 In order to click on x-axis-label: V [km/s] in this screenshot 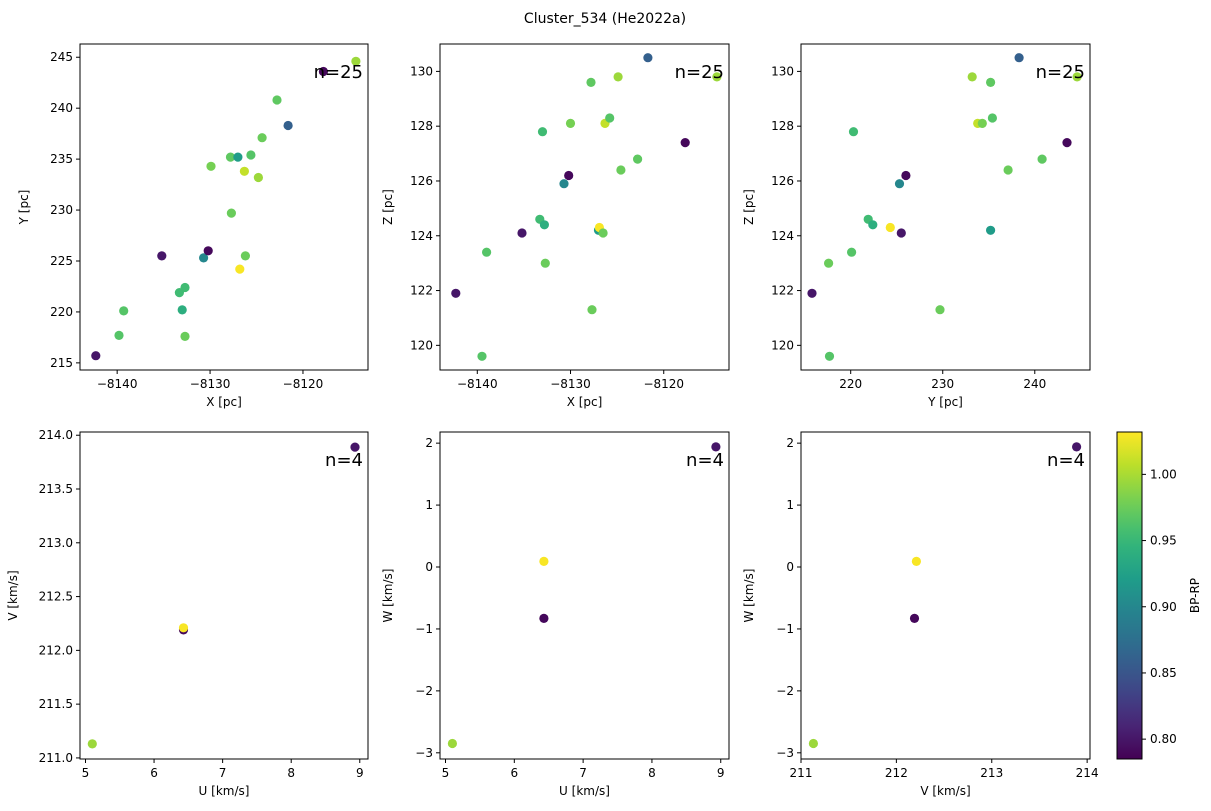, I will do `click(945, 791)`.